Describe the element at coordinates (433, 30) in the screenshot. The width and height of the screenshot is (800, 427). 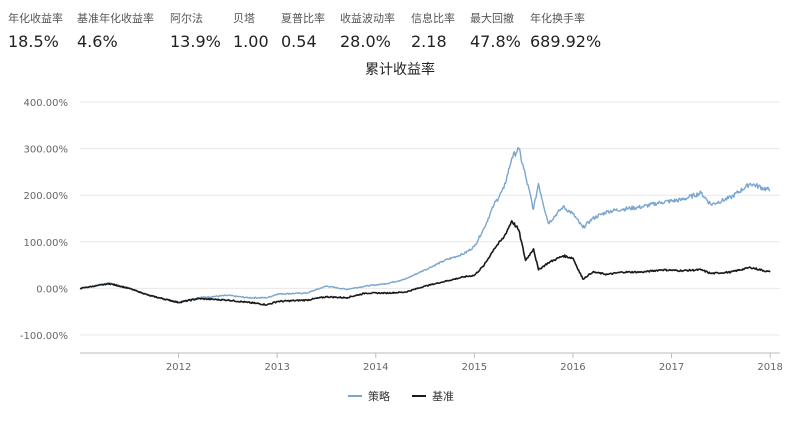
I see `metric-information-ratio: 信息比率 2.18` at that location.